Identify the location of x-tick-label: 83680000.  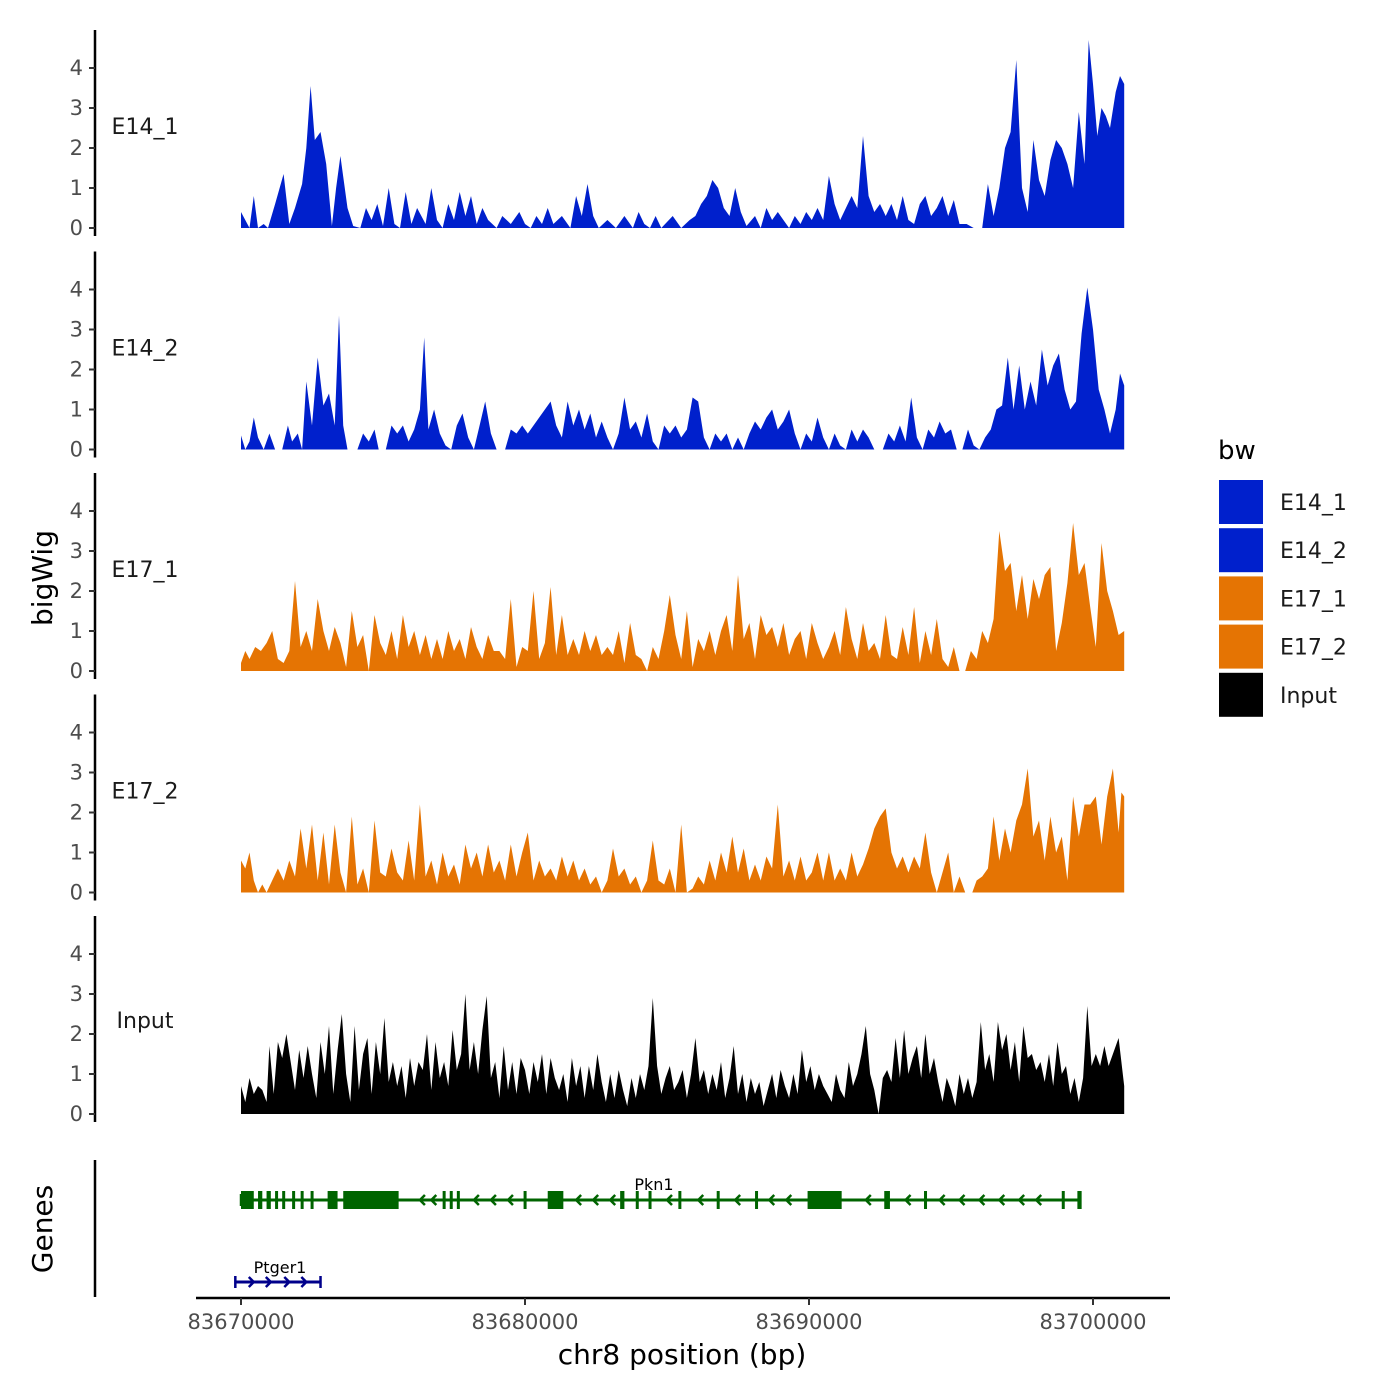
(525, 1322).